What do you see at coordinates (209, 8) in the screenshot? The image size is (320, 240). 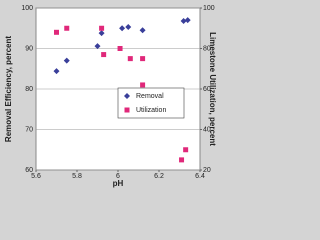 I see `y2-tick-label: 100` at bounding box center [209, 8].